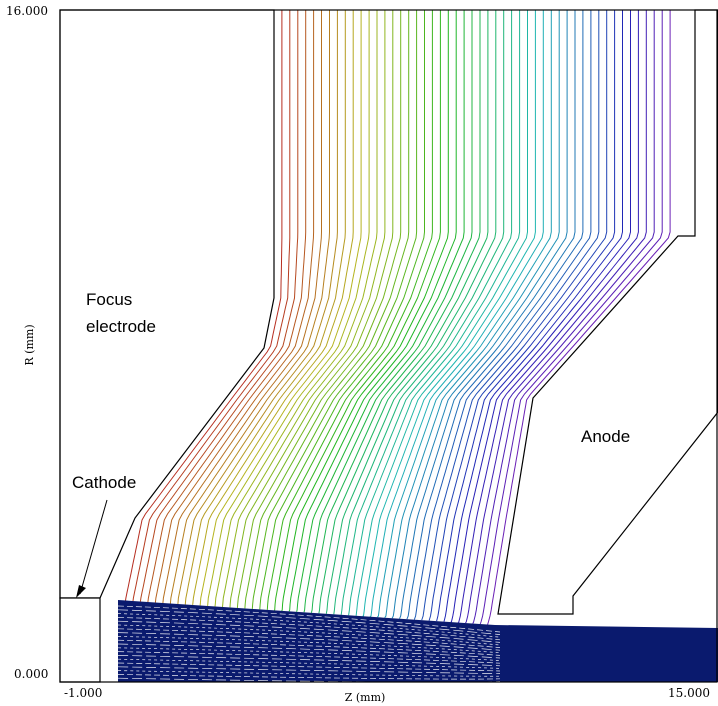  I want to click on electron-beam, so click(418, 641).